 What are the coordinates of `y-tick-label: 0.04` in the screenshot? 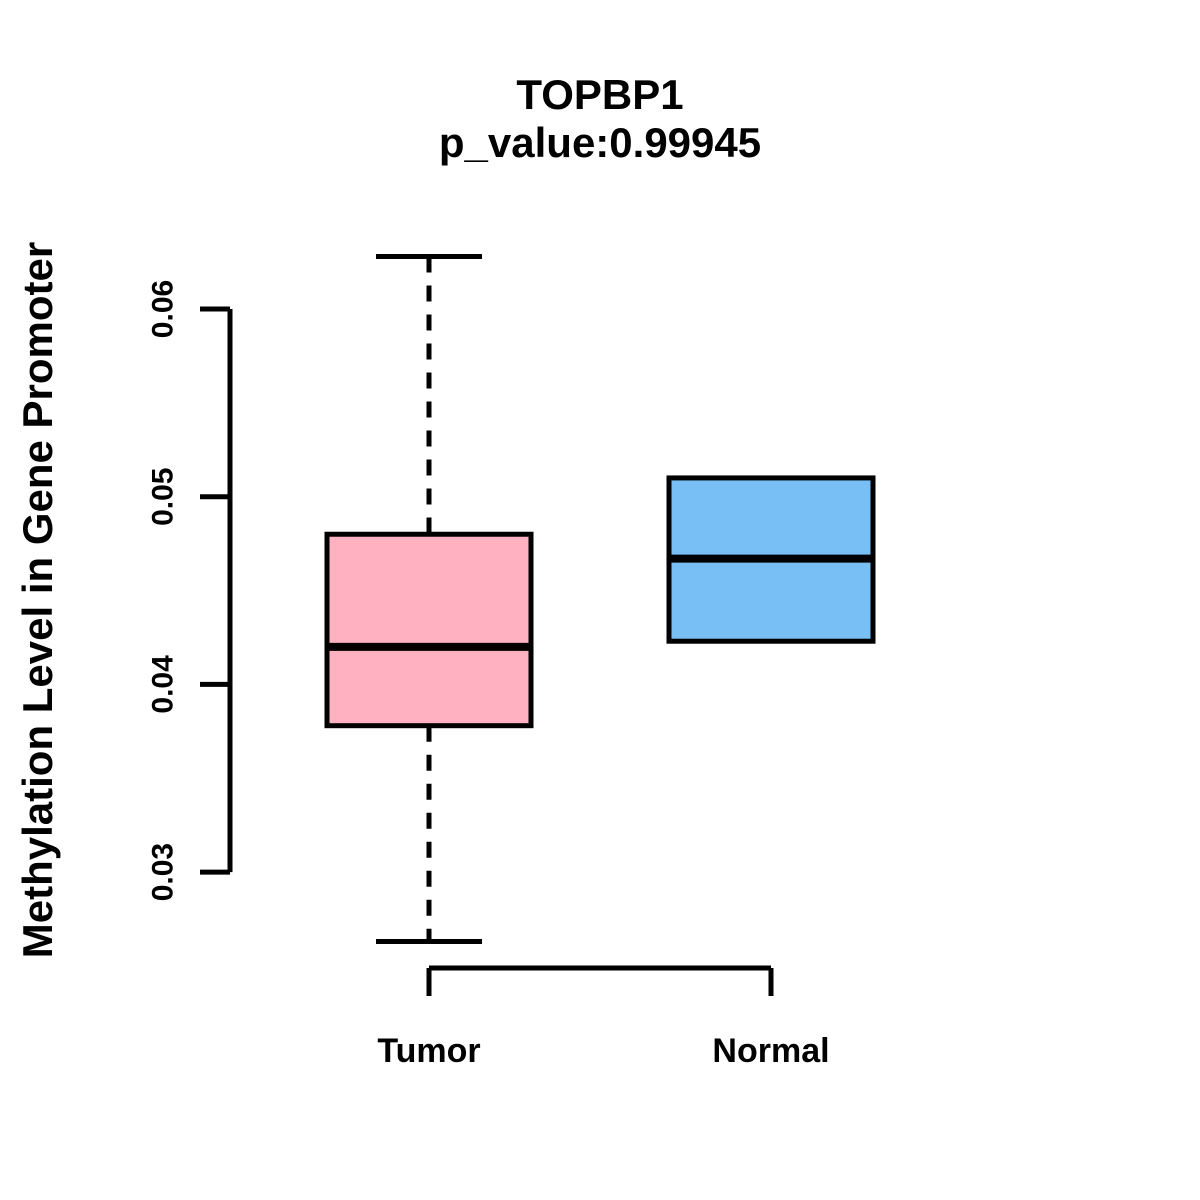 It's located at (163, 684).